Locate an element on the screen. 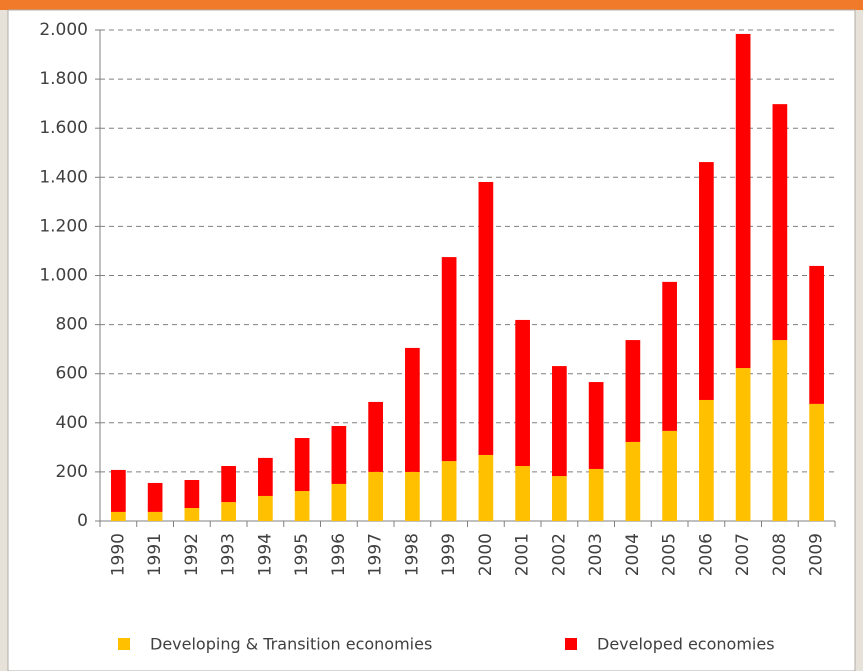 This screenshot has width=863, height=671. x-tick-label: 2001 is located at coordinates (523, 554).